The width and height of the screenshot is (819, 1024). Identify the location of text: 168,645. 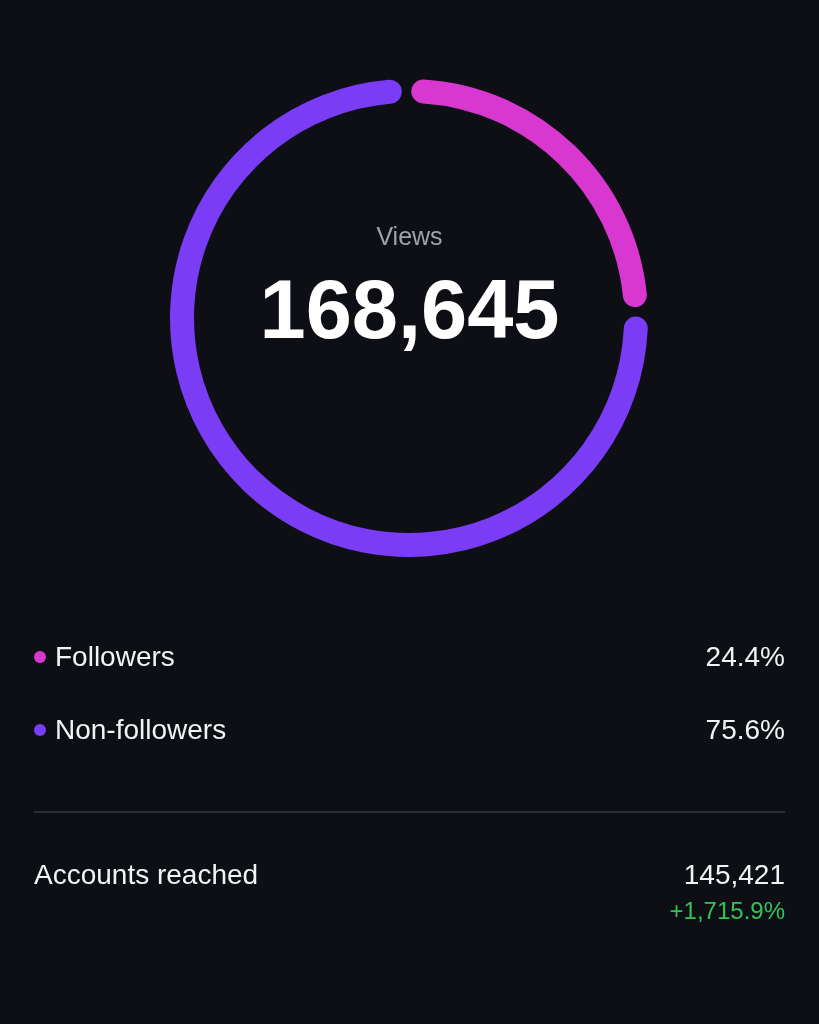
(409, 310).